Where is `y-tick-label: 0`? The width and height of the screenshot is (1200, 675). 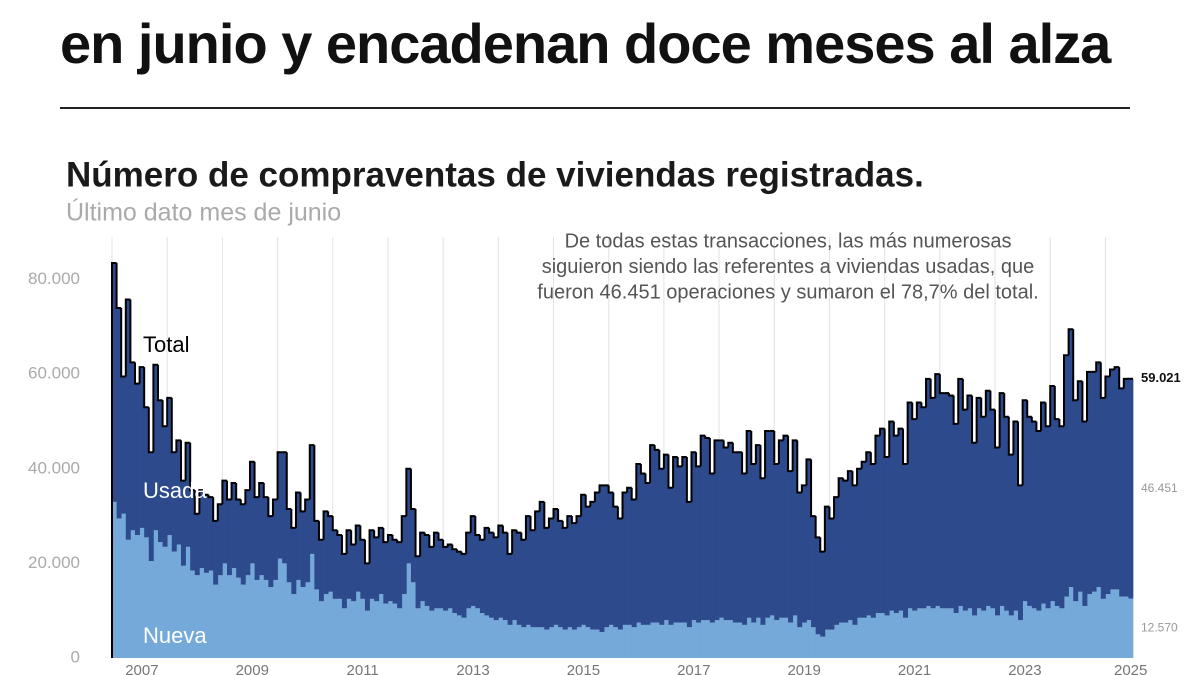
y-tick-label: 0 is located at coordinates (75, 656).